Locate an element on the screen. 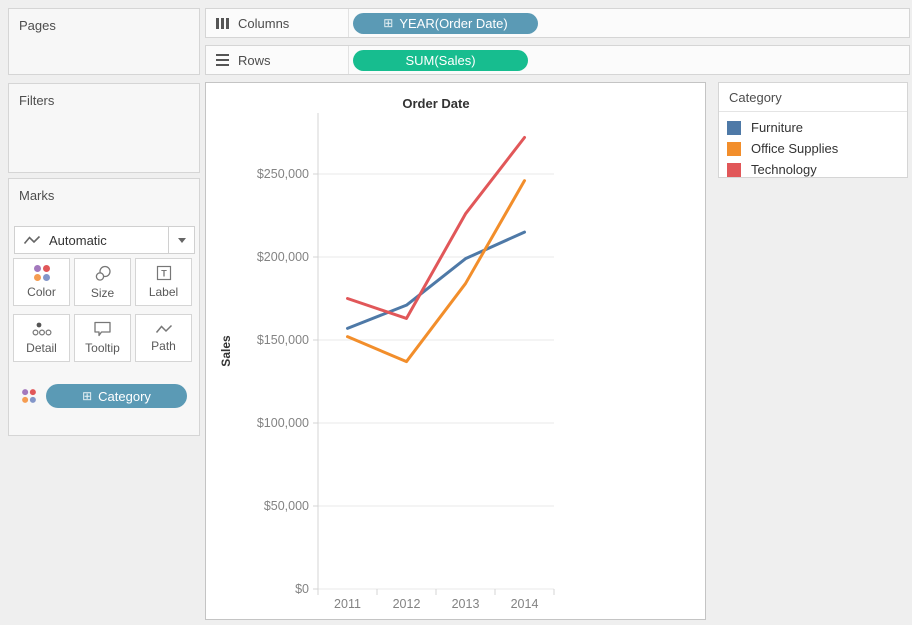 The height and width of the screenshot is (625, 912). rows-shelf-label: Rows is located at coordinates (254, 60).